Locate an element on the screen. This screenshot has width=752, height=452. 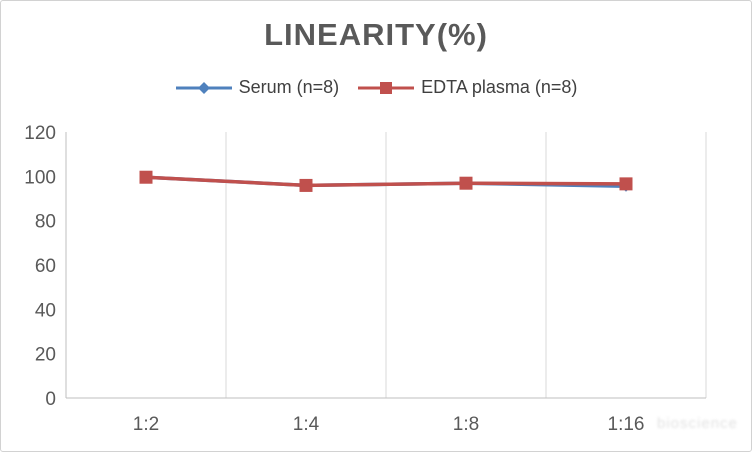
legend-item-edta: EDTA plasma (n=8) is located at coordinates (467, 87).